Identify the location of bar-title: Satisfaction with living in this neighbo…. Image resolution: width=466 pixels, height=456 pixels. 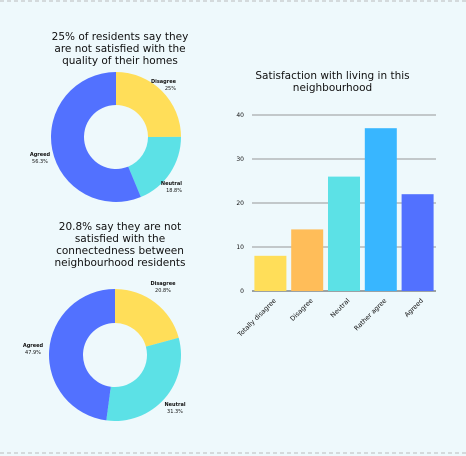
(332, 82).